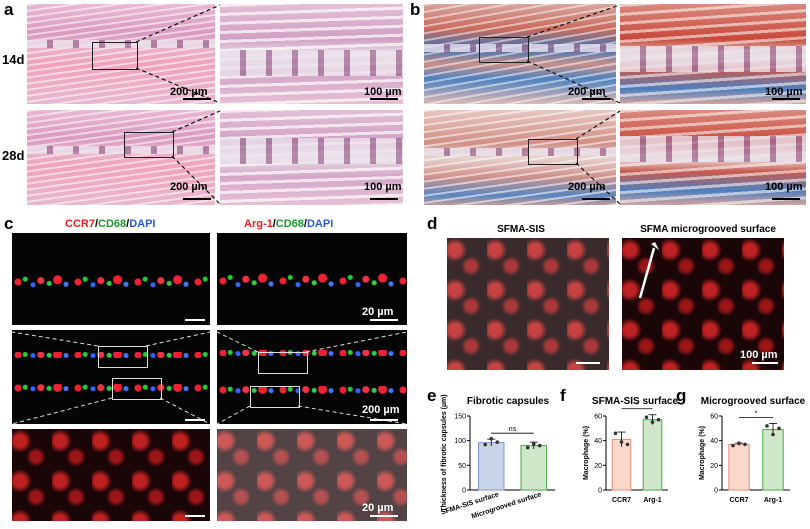  I want to click on c-title-right-4: DAPI, so click(320, 224).